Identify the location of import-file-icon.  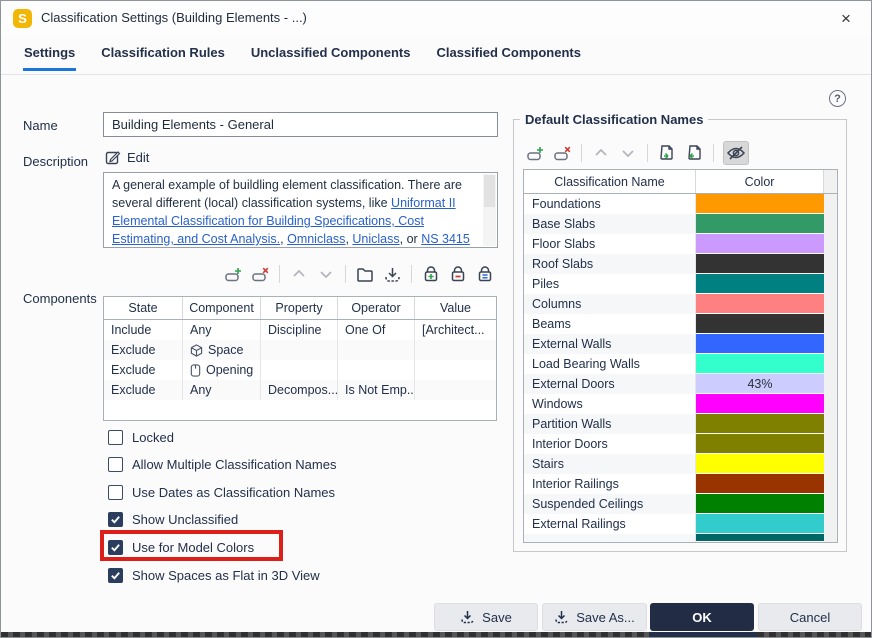
(694, 153).